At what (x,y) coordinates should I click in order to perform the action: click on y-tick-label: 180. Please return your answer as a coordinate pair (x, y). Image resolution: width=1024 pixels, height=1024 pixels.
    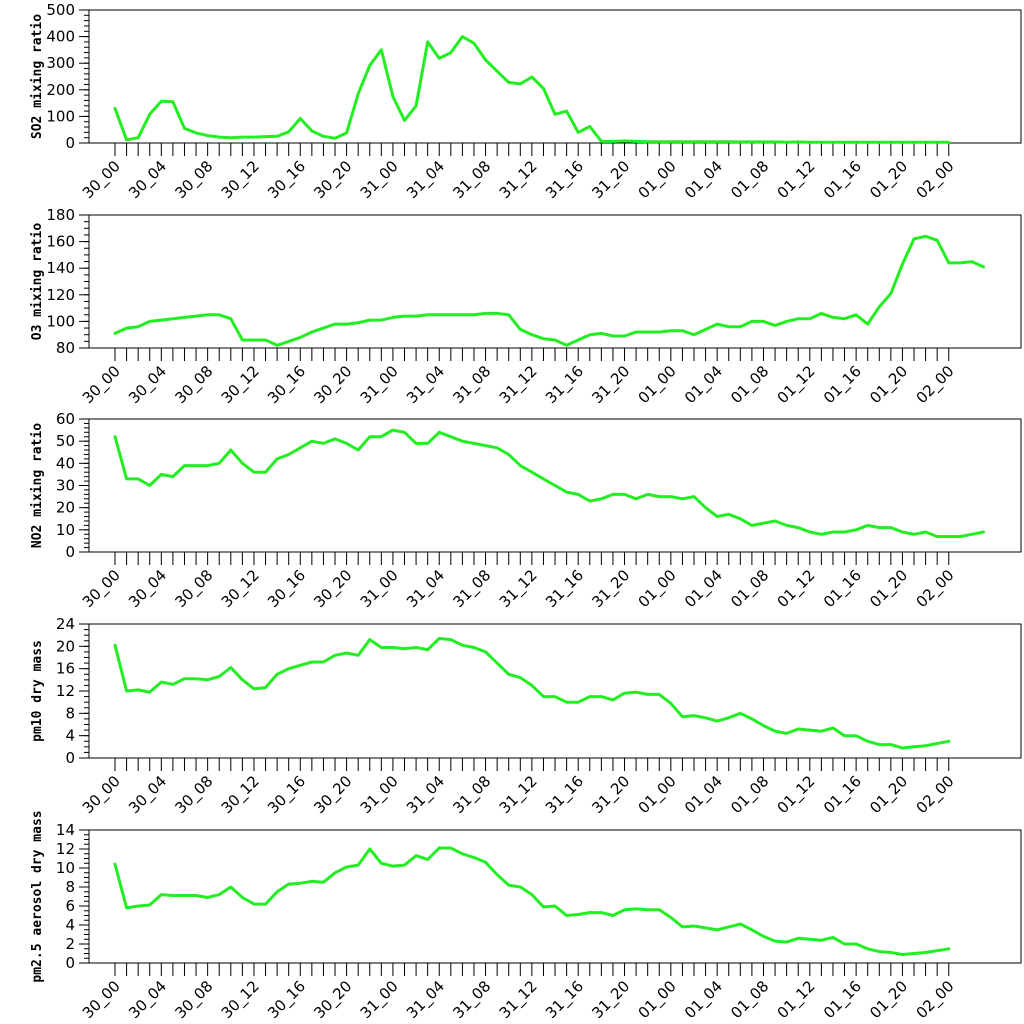
    Looking at the image, I should click on (60, 215).